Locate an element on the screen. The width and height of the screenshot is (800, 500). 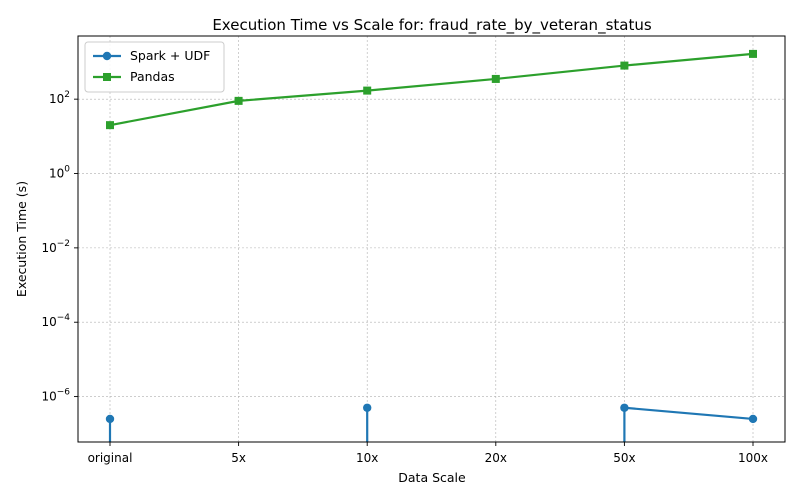
y-tick-label: 10⁻⁶ is located at coordinates (55, 396).